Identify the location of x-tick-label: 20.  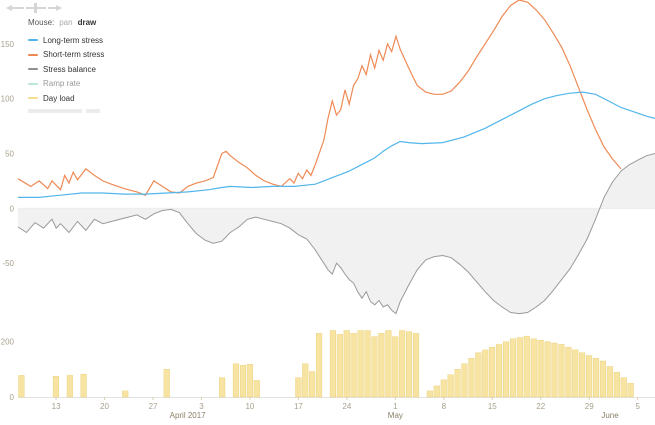
(104, 406).